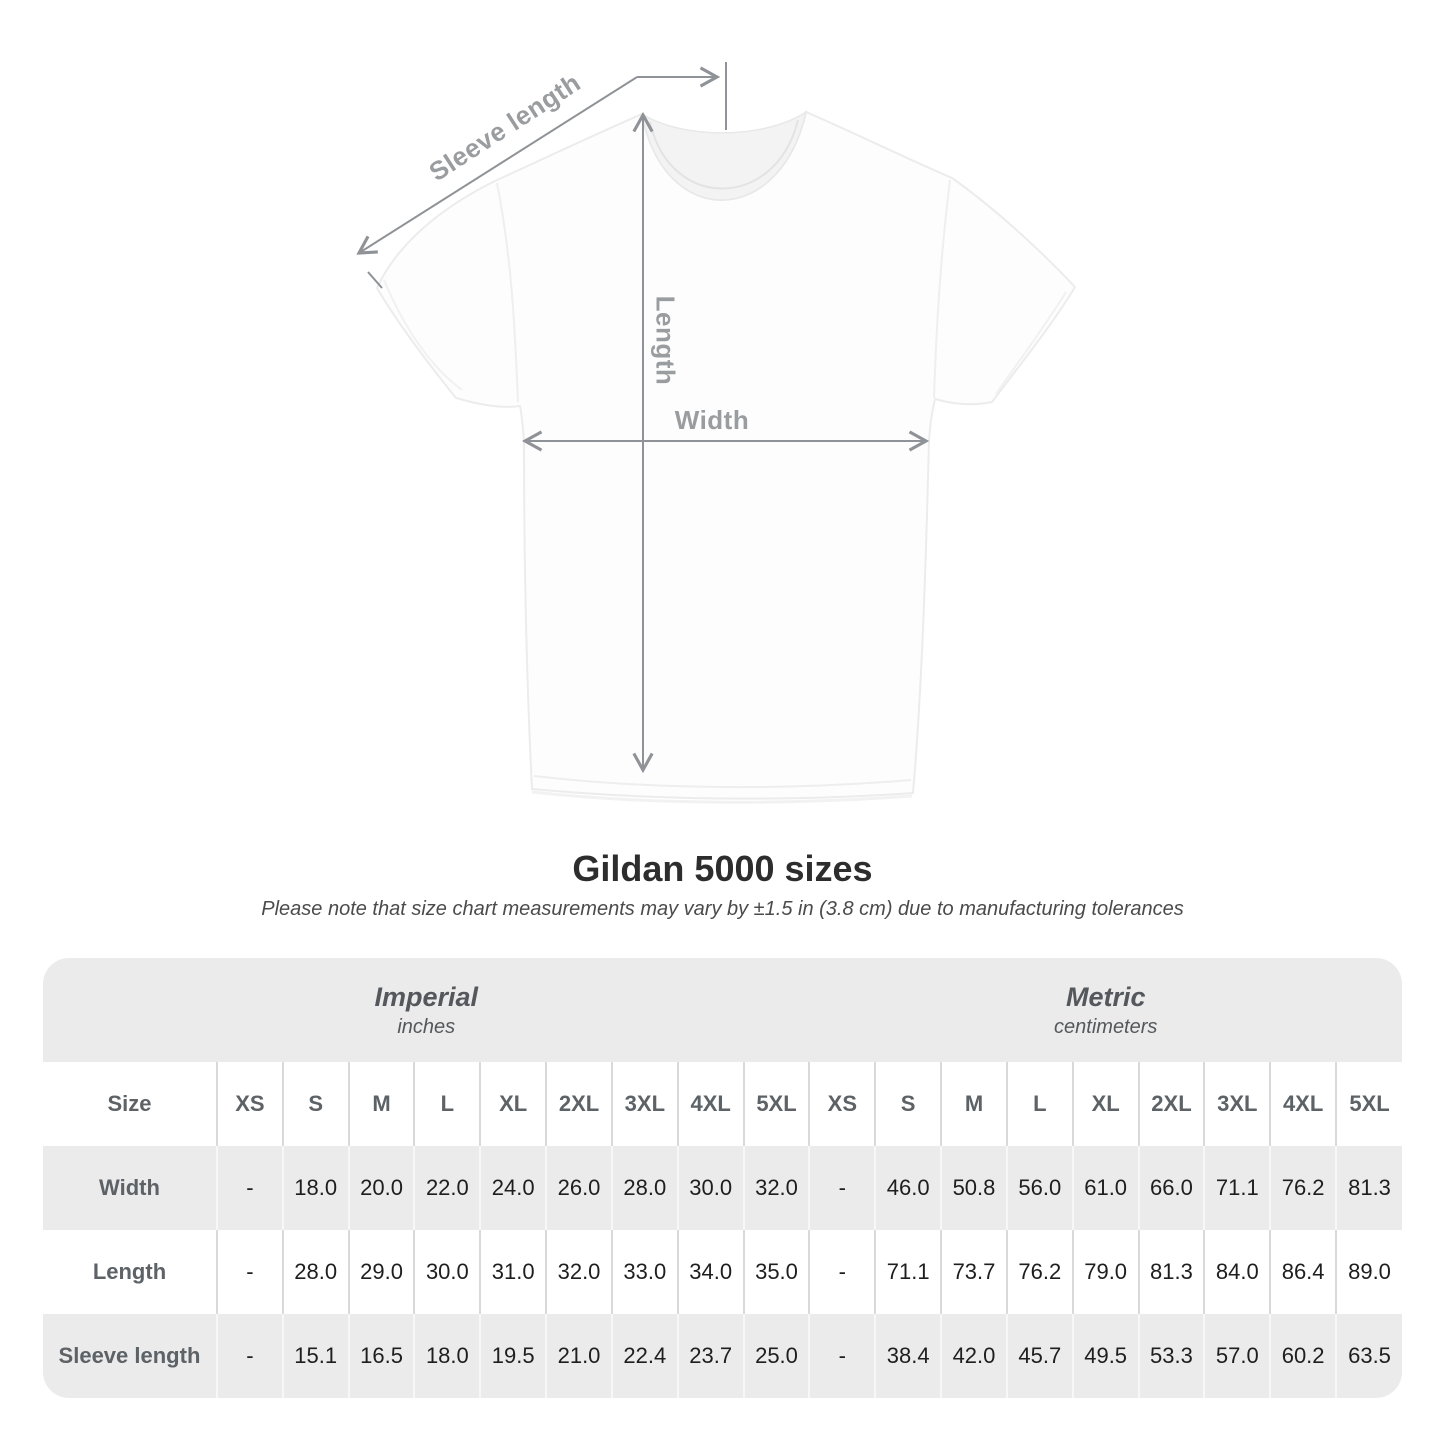 The image size is (1445, 1445). What do you see at coordinates (129, 1355) in the screenshot?
I see `row-label: Sleeve length` at bounding box center [129, 1355].